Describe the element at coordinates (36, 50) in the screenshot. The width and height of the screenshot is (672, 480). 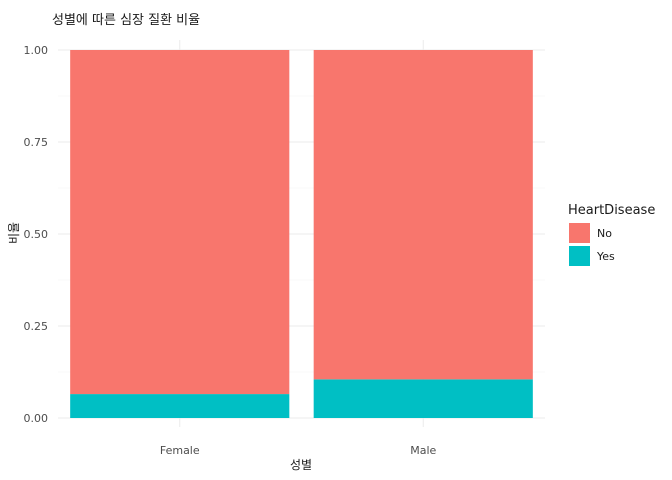
I see `y-tick-label: 1.00` at that location.